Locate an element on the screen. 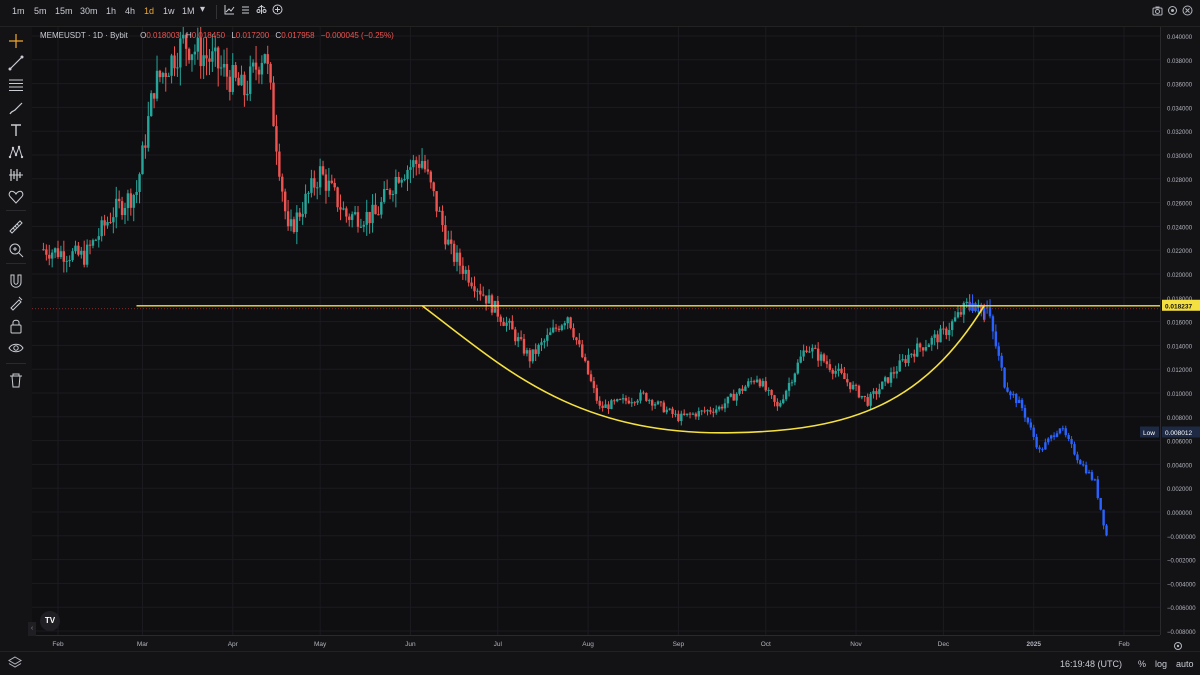 This screenshot has width=1200, height=675. brush-icon is located at coordinates (16, 108).